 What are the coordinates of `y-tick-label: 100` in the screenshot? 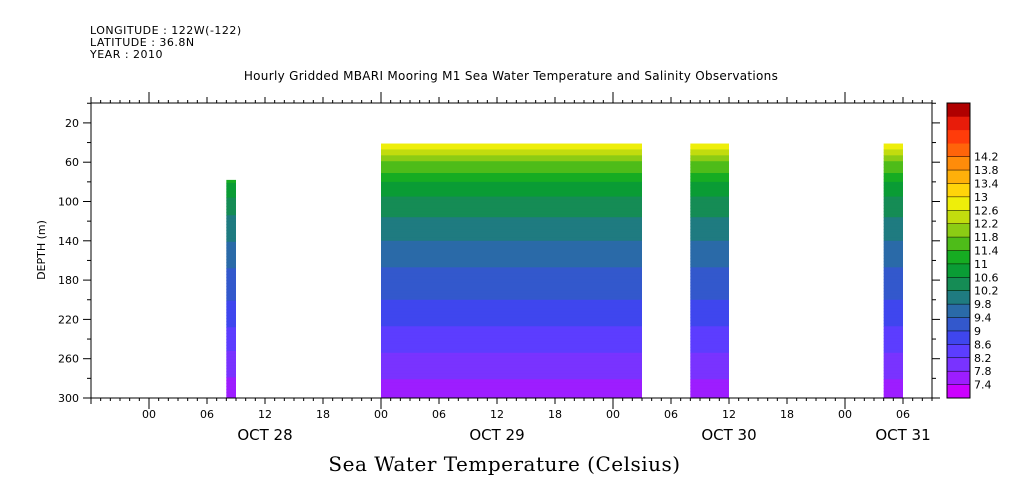 It's located at (68, 202).